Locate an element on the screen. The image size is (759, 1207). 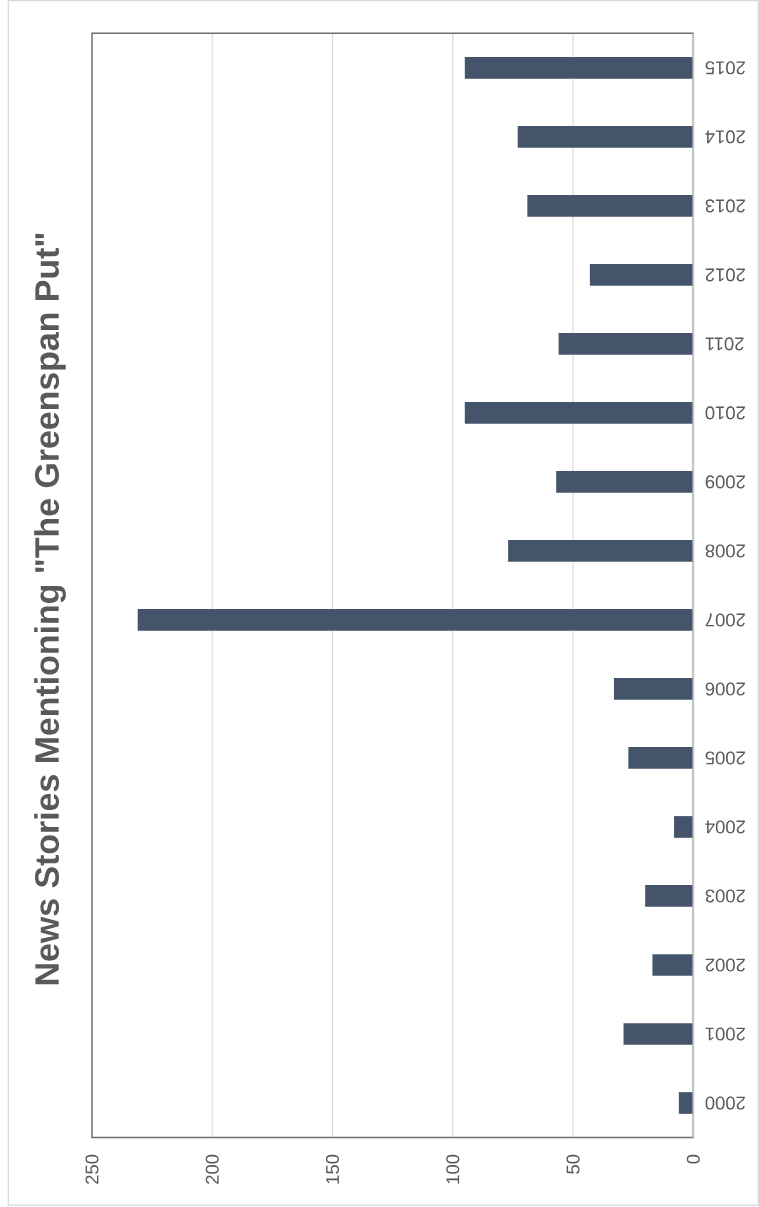
text: News Stories Mentioning "The Greenspan Put" is located at coordinates (50, 609).